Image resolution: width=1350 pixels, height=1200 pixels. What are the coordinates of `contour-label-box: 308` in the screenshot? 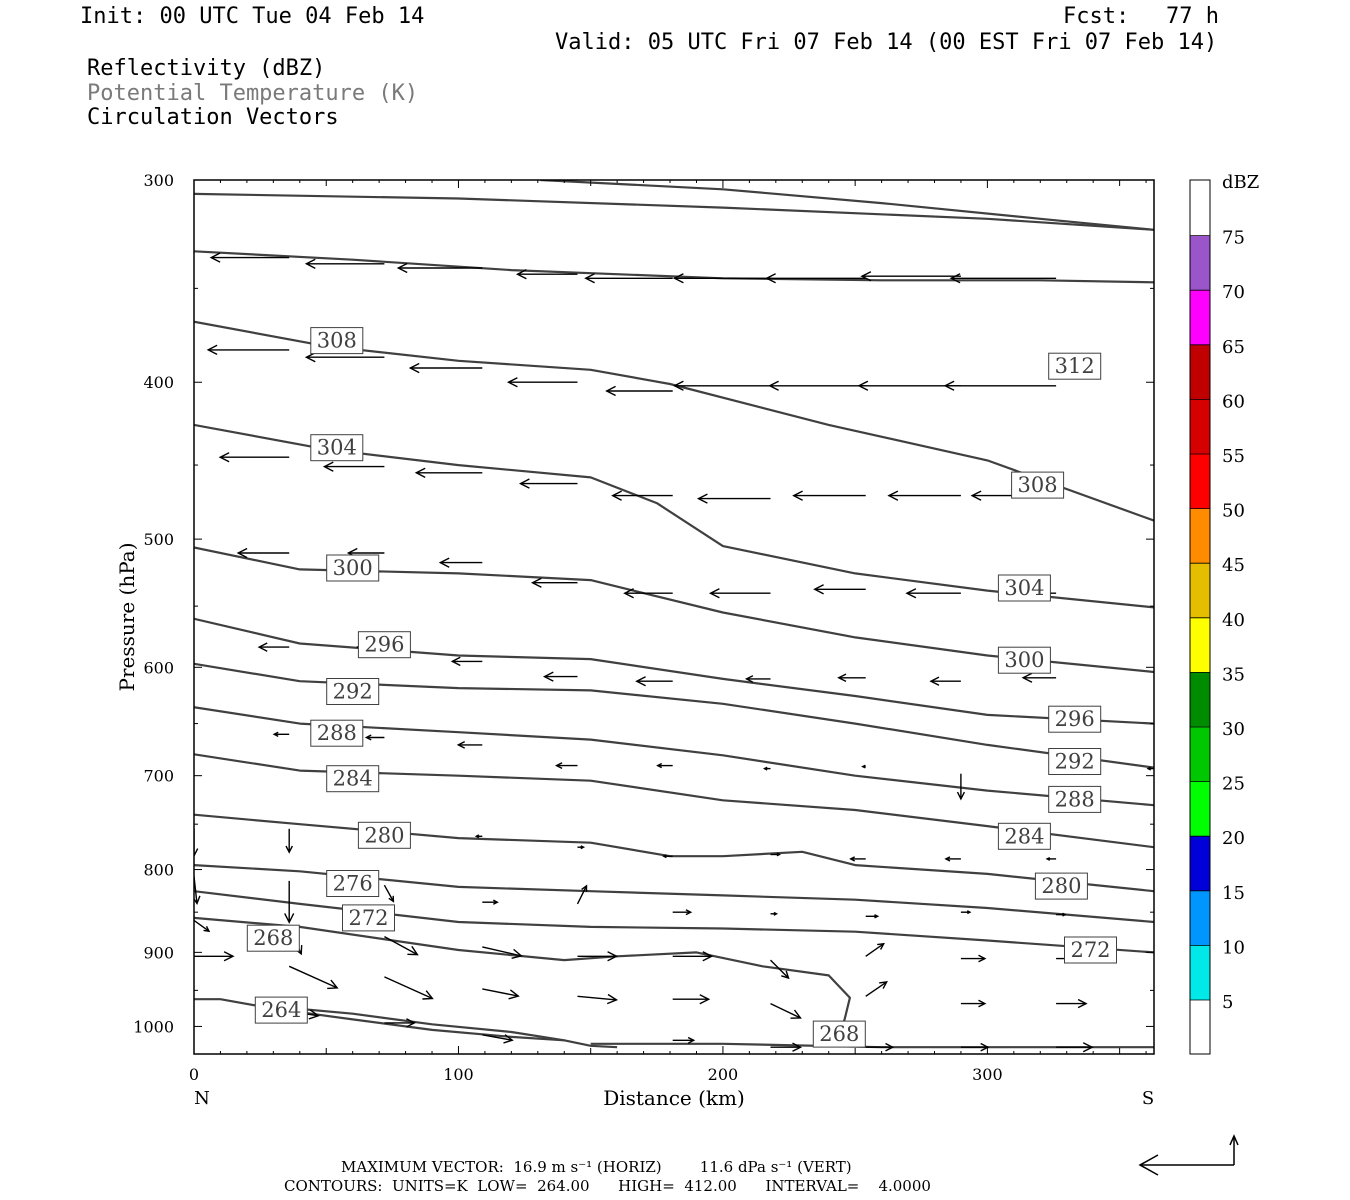 It's located at (337, 341).